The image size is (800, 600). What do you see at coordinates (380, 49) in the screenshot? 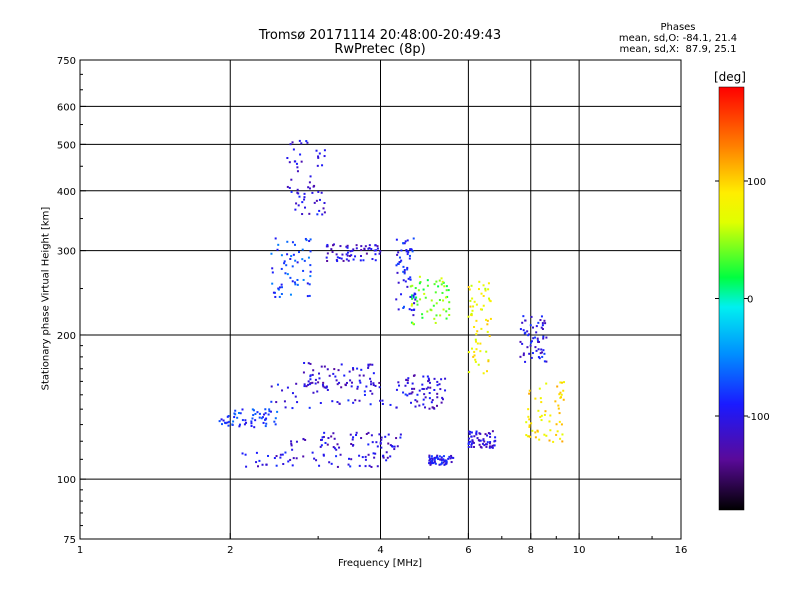
I see `chart-subtitle: RwPretec (8p)` at bounding box center [380, 49].